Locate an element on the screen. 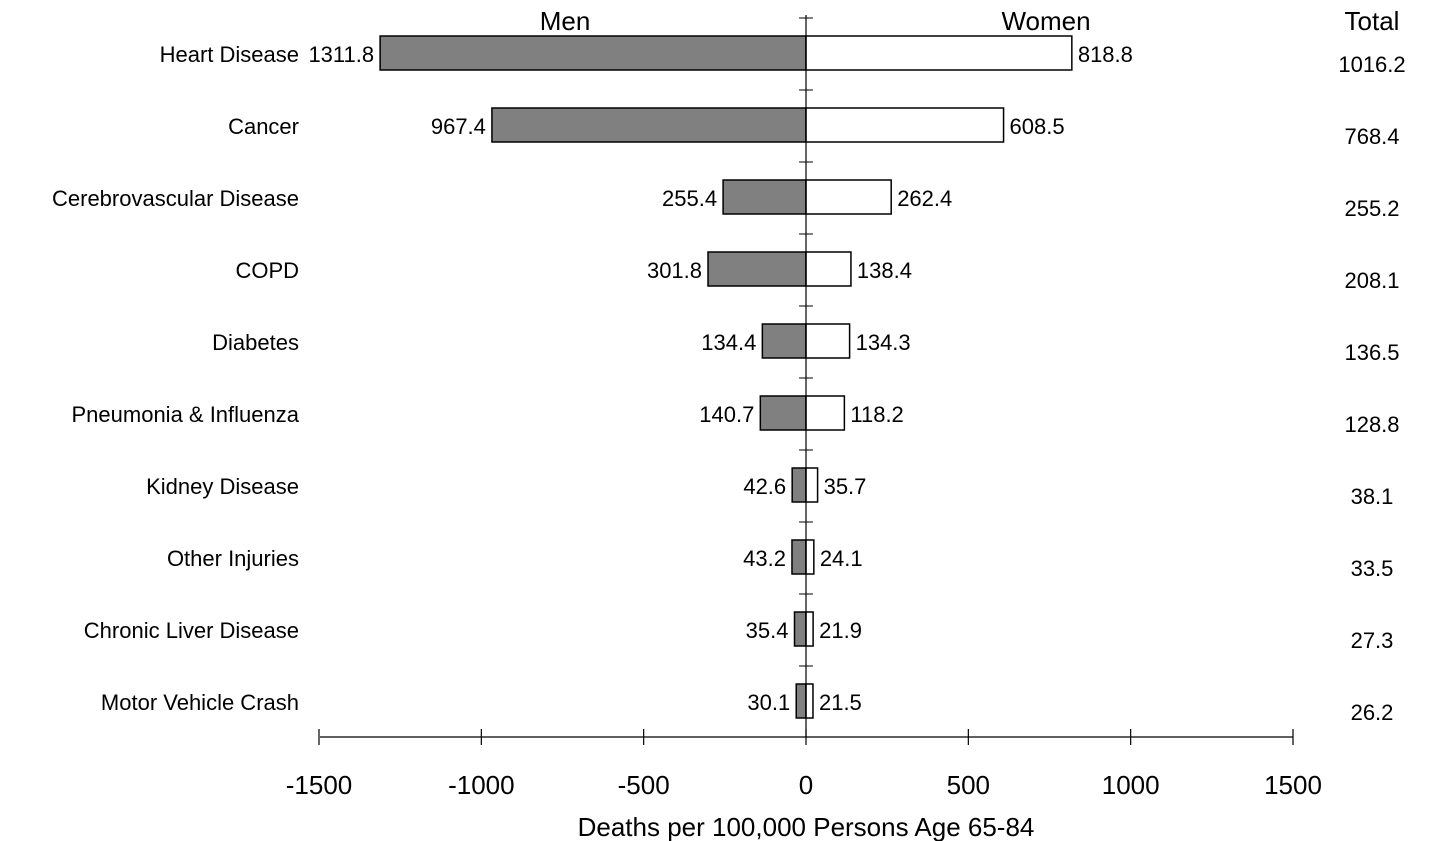  men-value-label: 43.2 is located at coordinates (764, 558).